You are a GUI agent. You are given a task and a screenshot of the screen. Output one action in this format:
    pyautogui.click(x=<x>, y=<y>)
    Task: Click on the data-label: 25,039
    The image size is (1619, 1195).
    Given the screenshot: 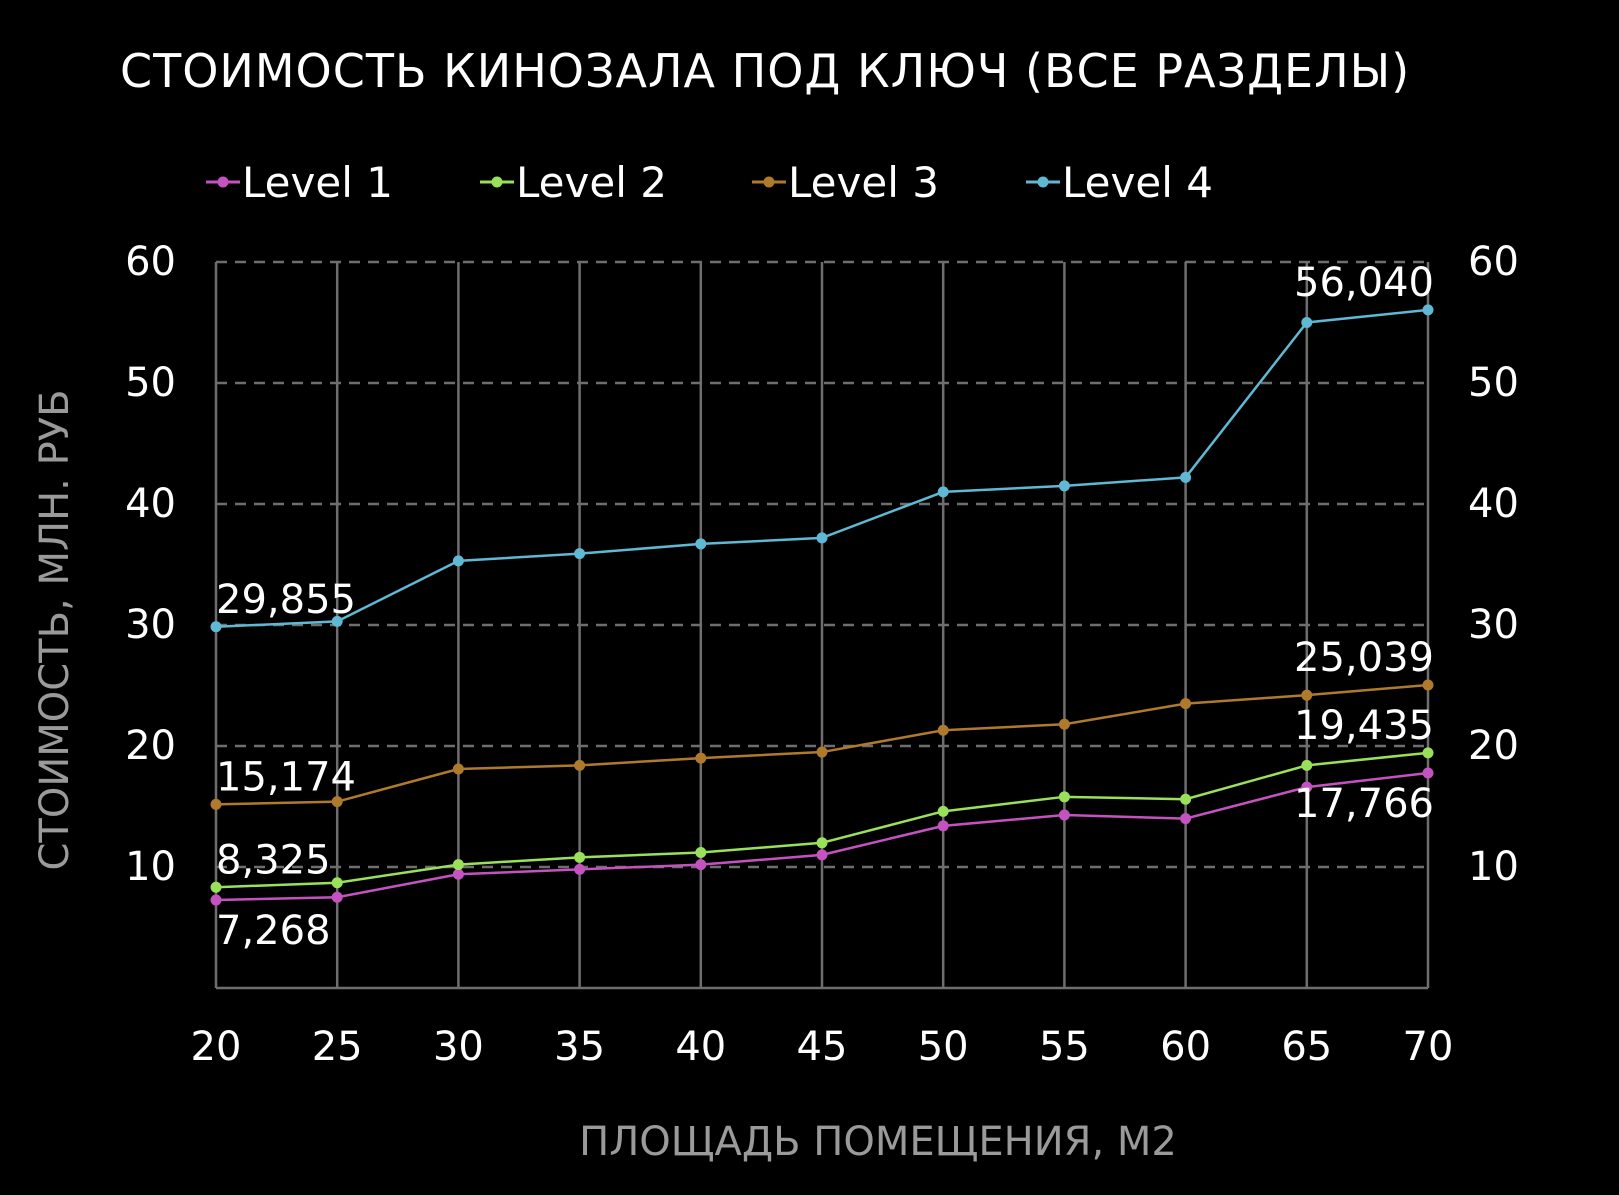 What is the action you would take?
    pyautogui.click(x=1364, y=658)
    